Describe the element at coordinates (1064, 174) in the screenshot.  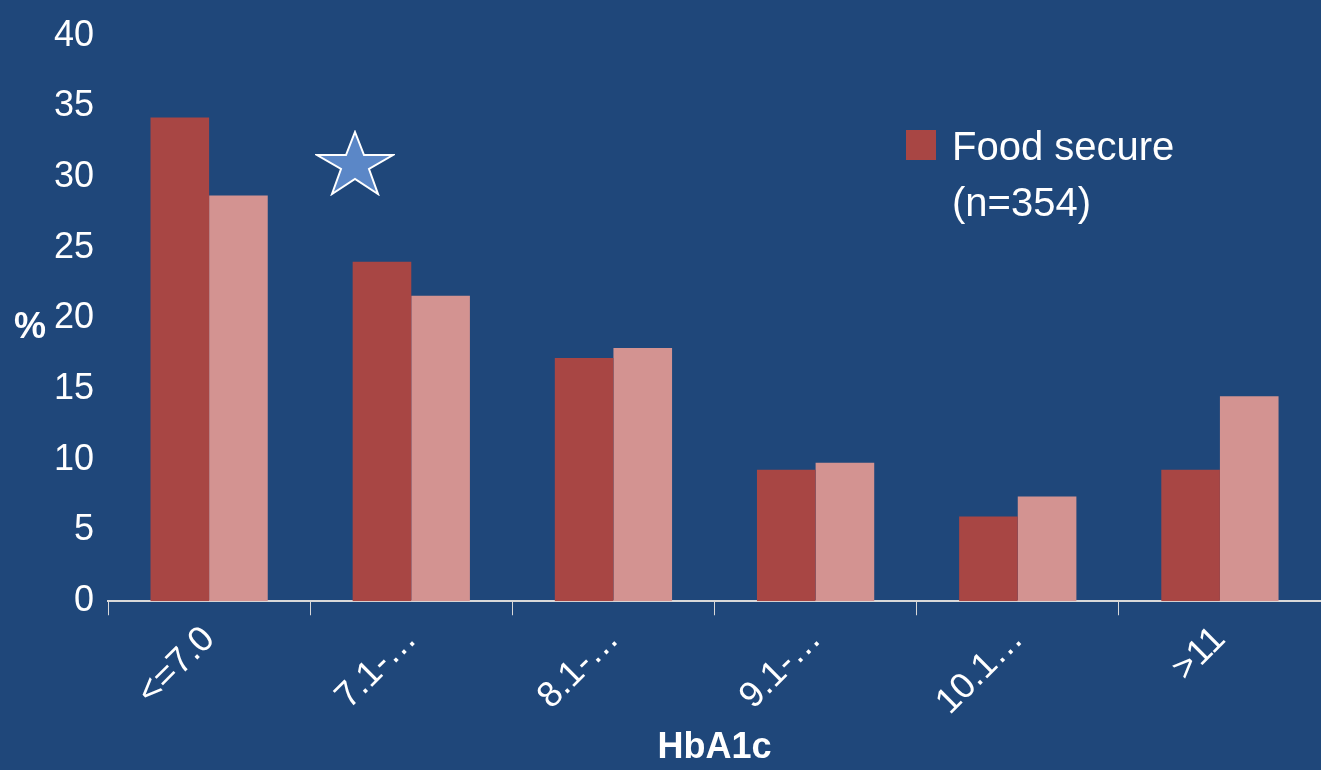
I see `legend-label: Food secure (n=354)` at that location.